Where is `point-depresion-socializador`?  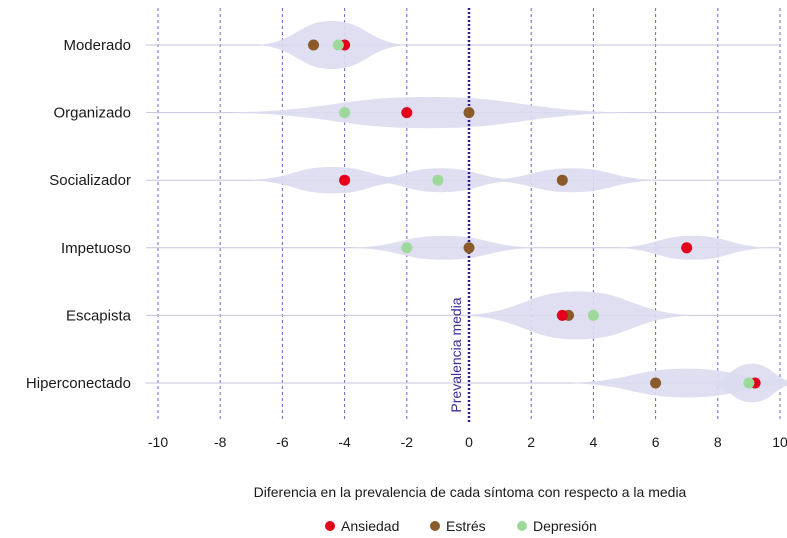 point-depresion-socializador is located at coordinates (438, 180).